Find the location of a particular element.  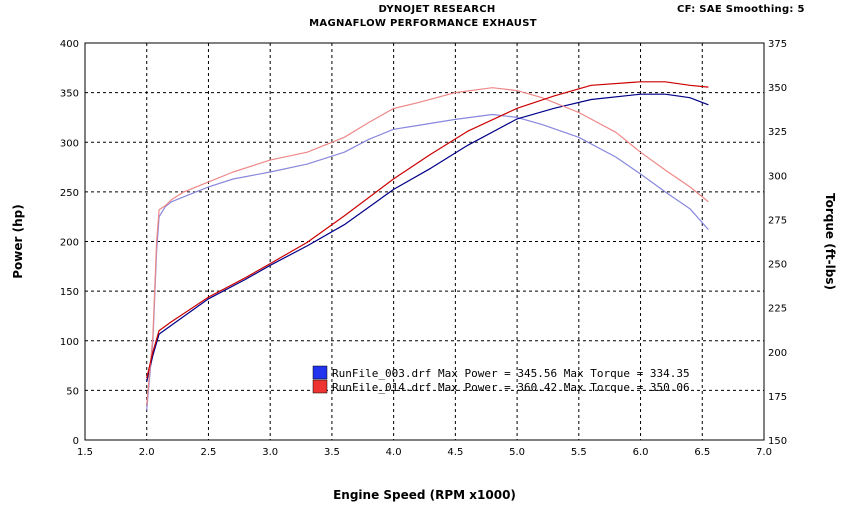

x-tick-label: 3.0 is located at coordinates (270, 452).